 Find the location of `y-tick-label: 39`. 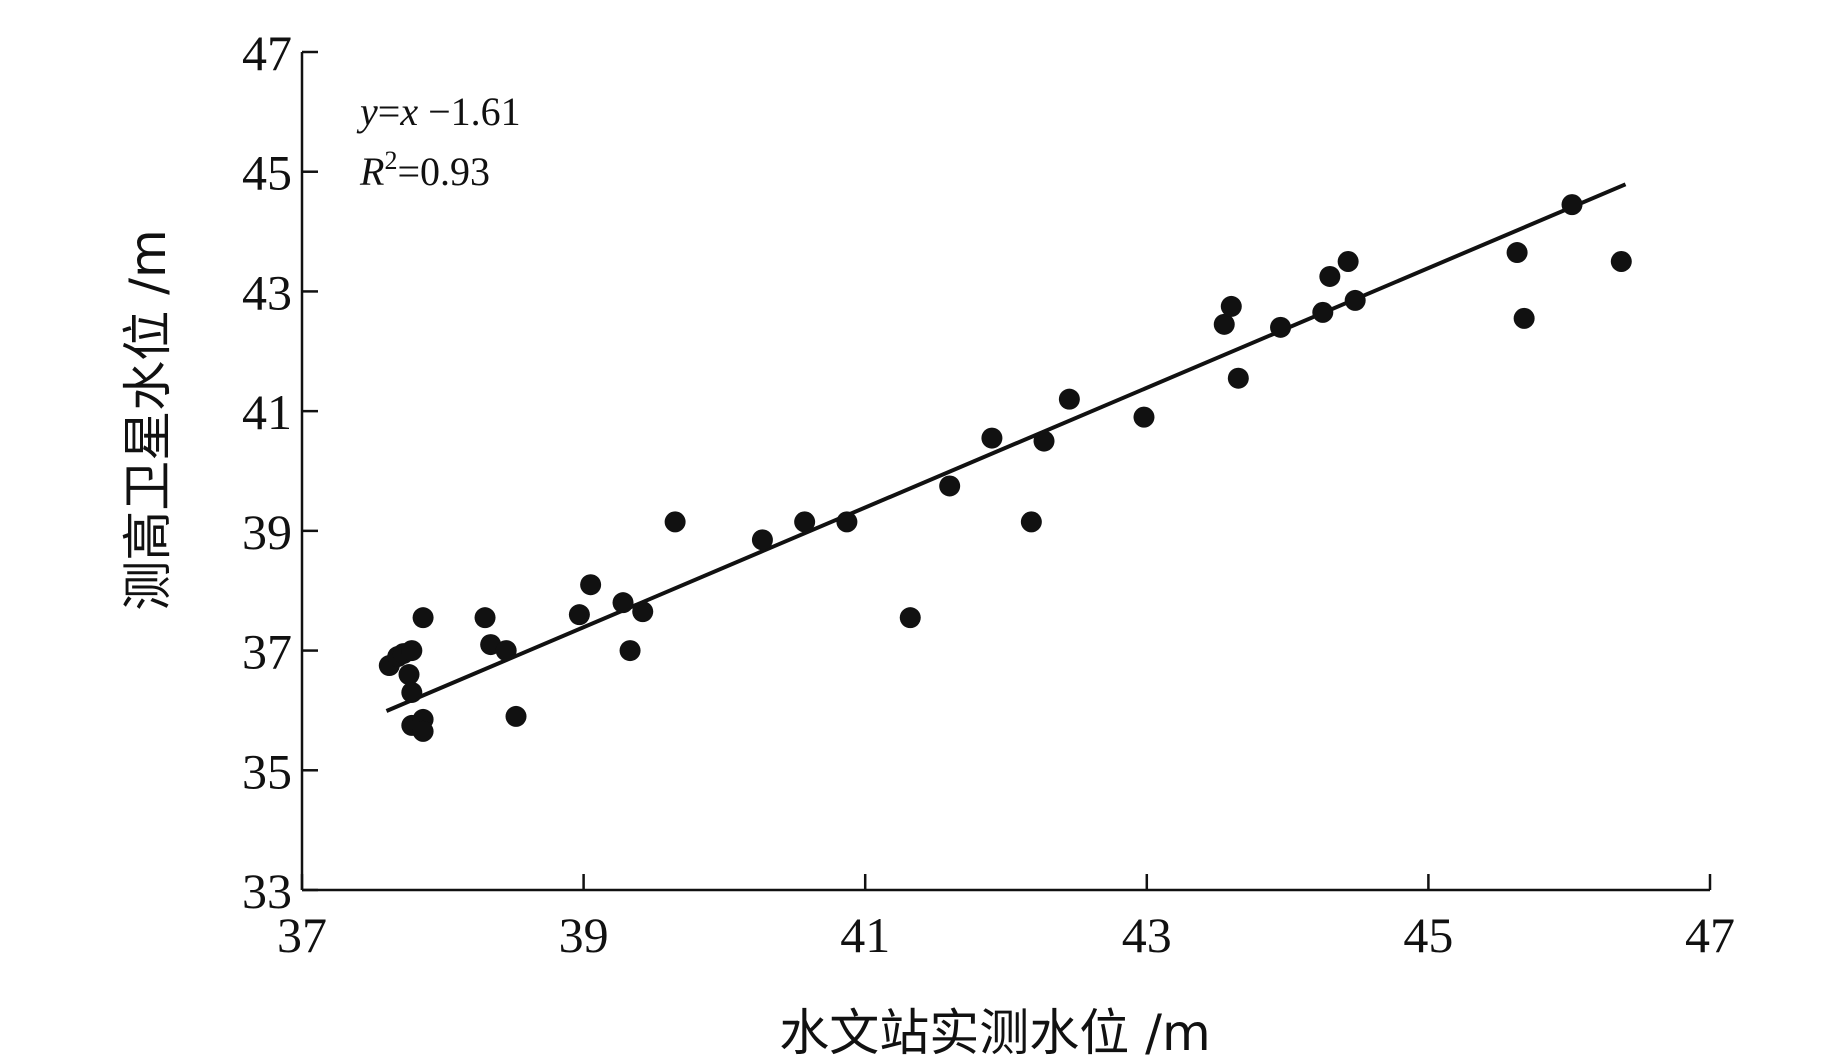

y-tick-label: 39 is located at coordinates (267, 532).